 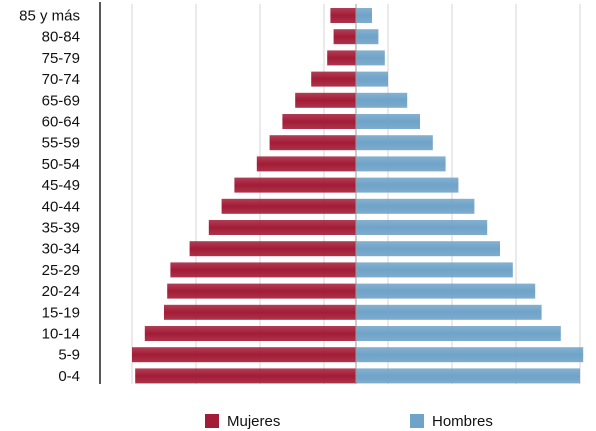 I want to click on tick-label-75-79: 75-79, so click(x=61, y=58).